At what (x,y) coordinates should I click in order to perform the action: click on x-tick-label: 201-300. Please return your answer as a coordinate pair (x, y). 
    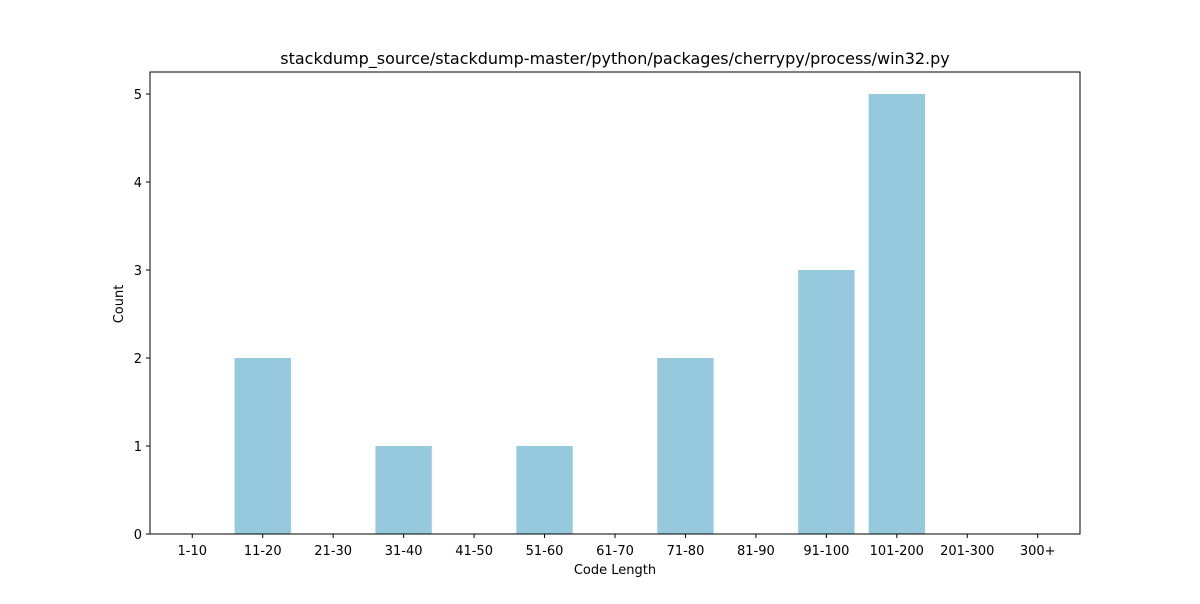
    Looking at the image, I should click on (967, 551).